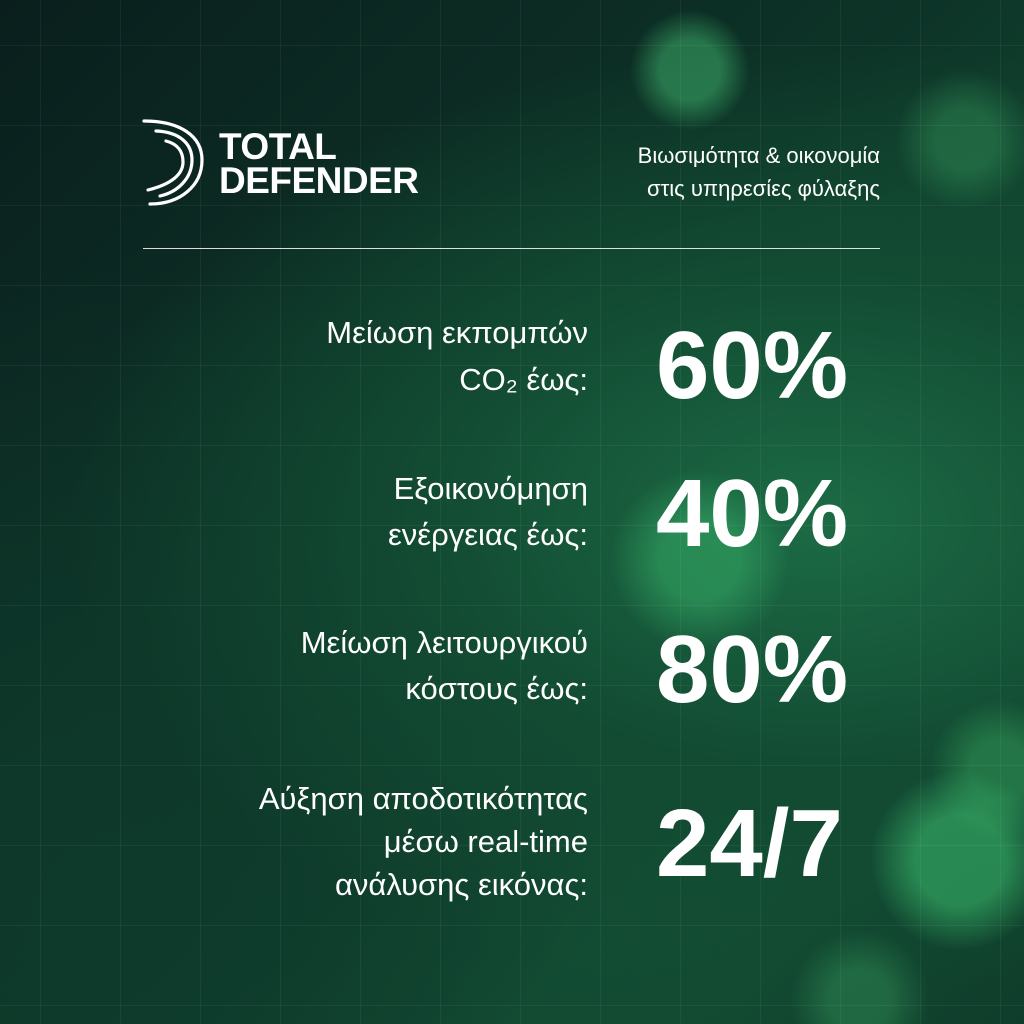 Image resolution: width=1024 pixels, height=1024 pixels. Describe the element at coordinates (752, 669) in the screenshot. I see `stat-value: 80%` at that location.